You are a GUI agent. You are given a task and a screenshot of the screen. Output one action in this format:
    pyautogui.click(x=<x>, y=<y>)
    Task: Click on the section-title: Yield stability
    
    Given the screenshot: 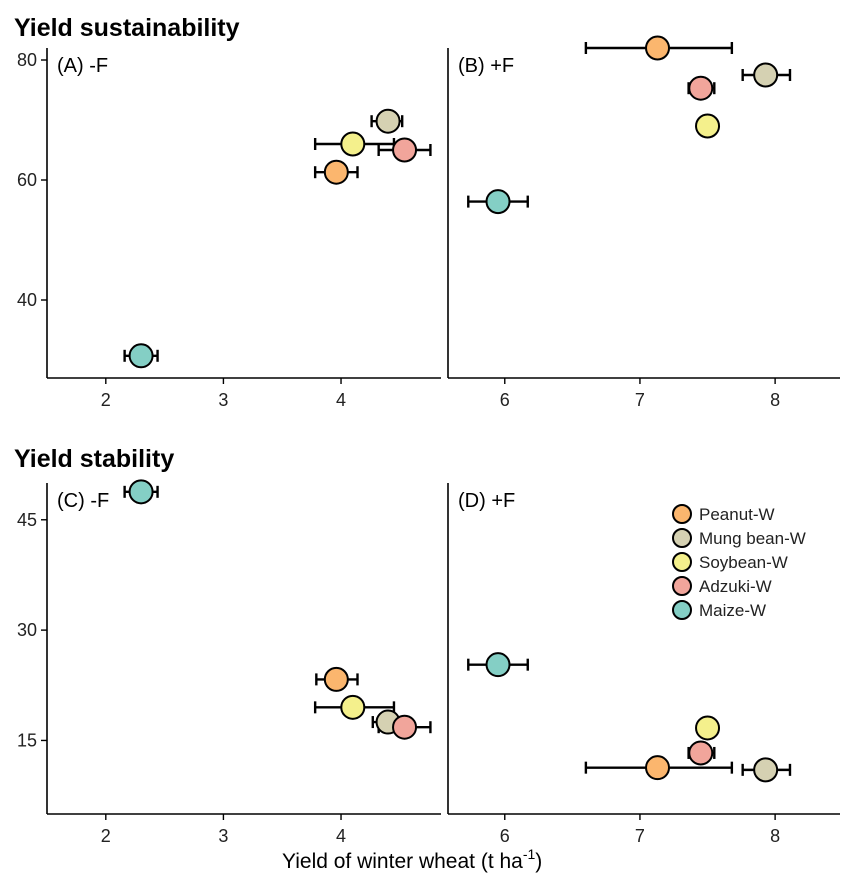 What is the action you would take?
    pyautogui.click(x=94, y=459)
    